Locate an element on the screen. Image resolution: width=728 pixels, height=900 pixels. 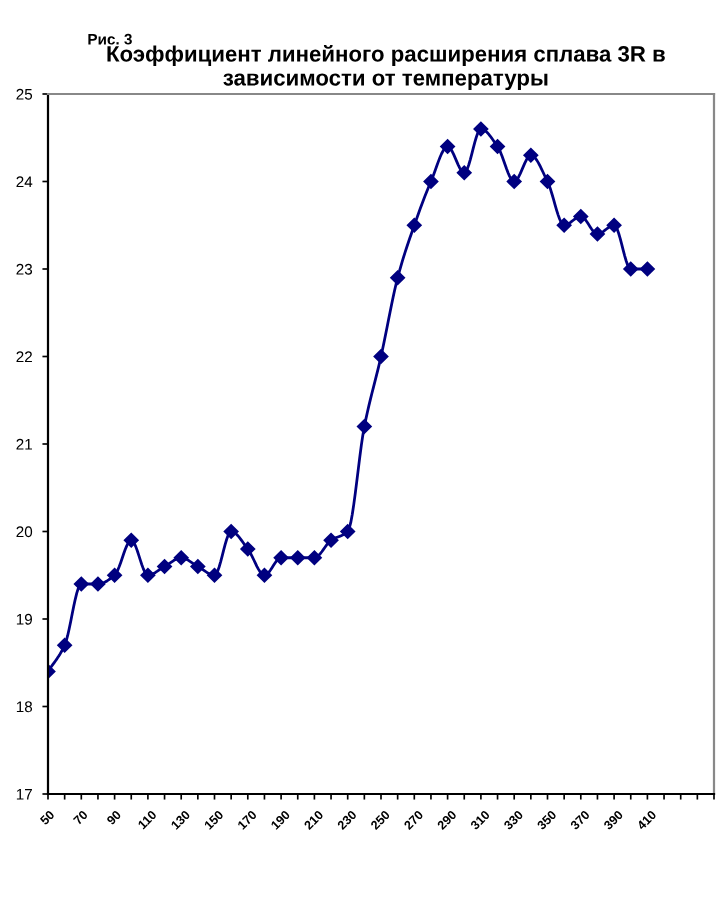
chart-title: Коэффициент линейного расширения сплава 3R в зависимости от температуры is located at coordinates (386, 67).